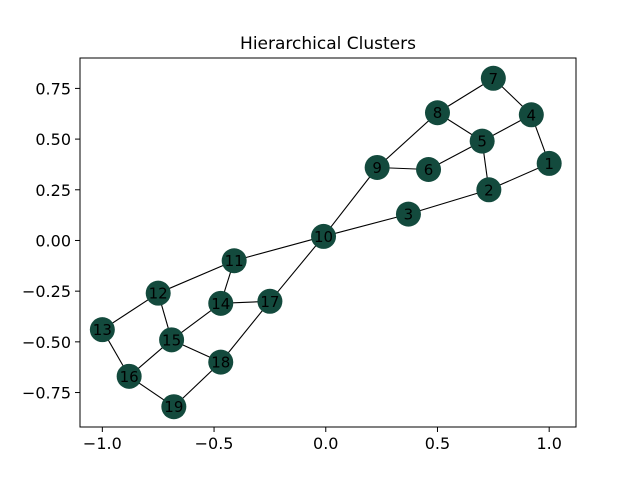  I want to click on node-10: 10, so click(324, 236).